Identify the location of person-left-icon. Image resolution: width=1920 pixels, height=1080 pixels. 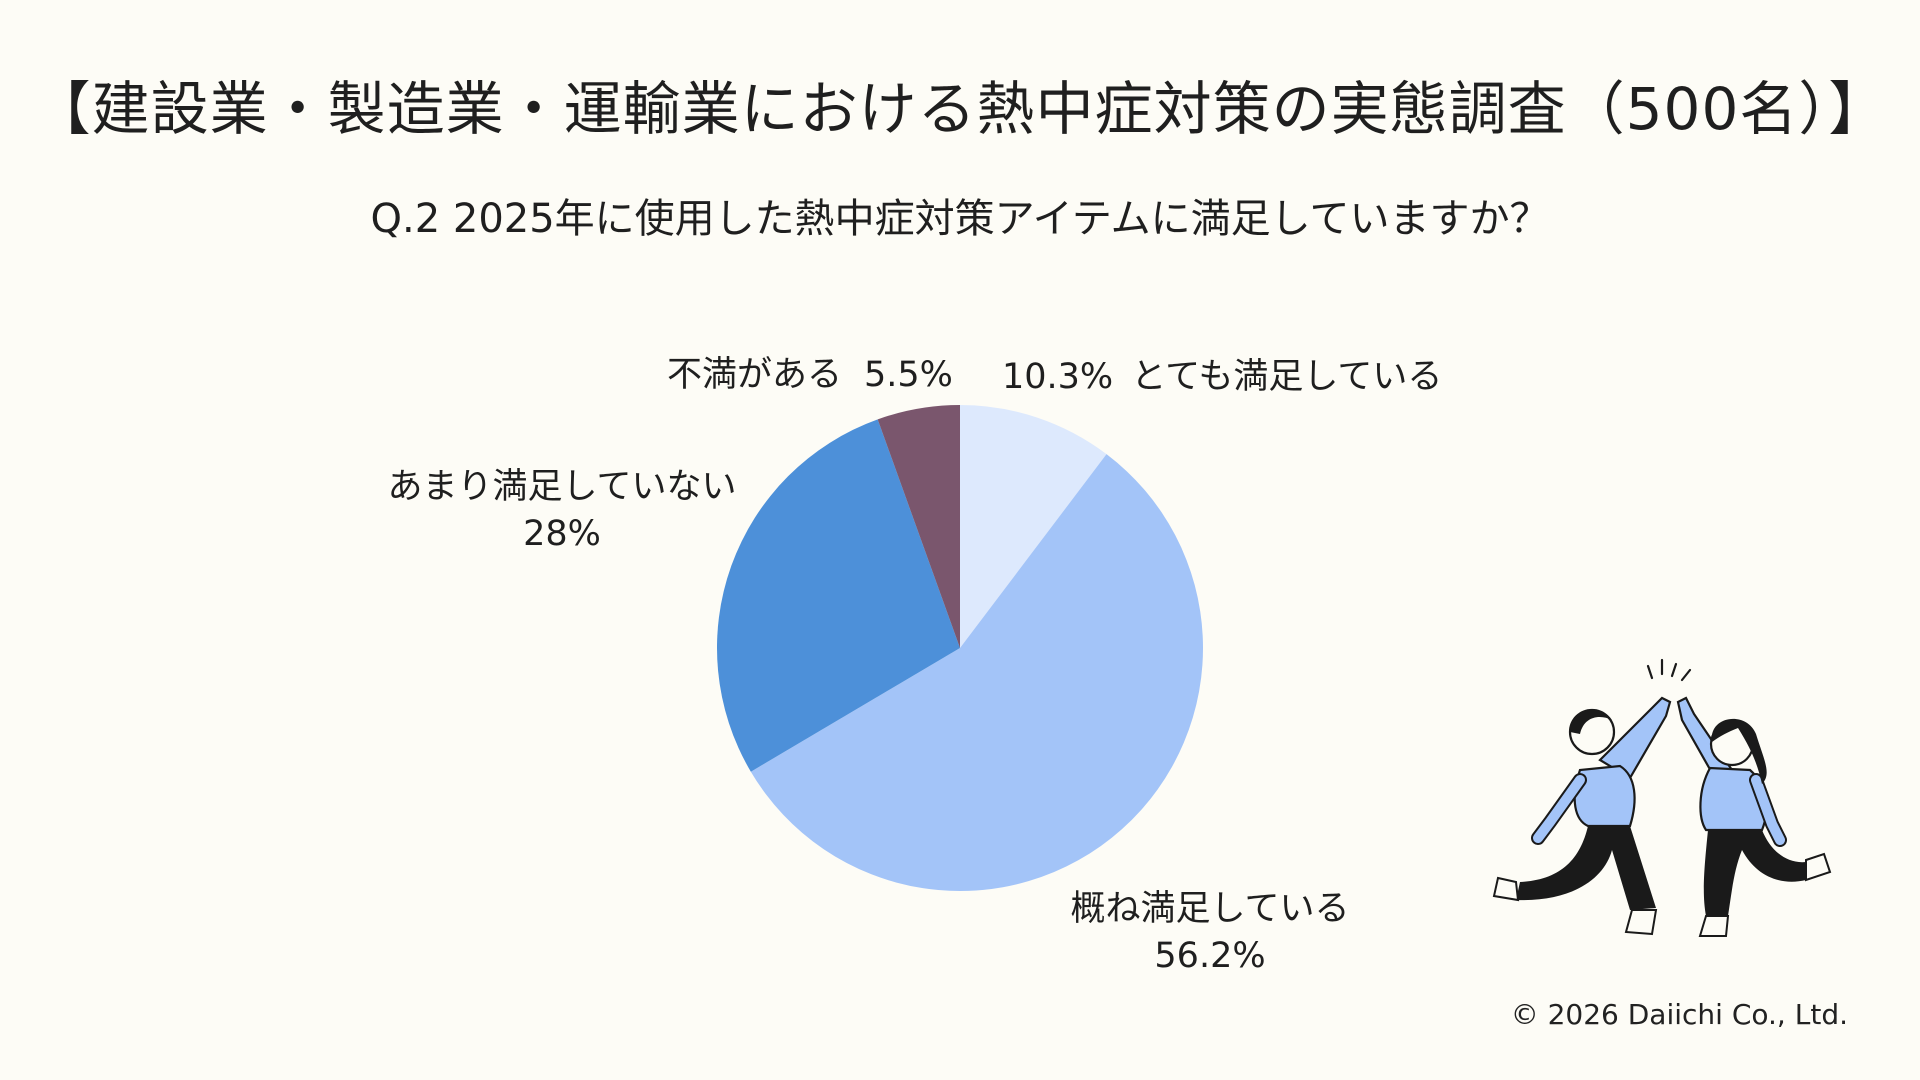
(1582, 816).